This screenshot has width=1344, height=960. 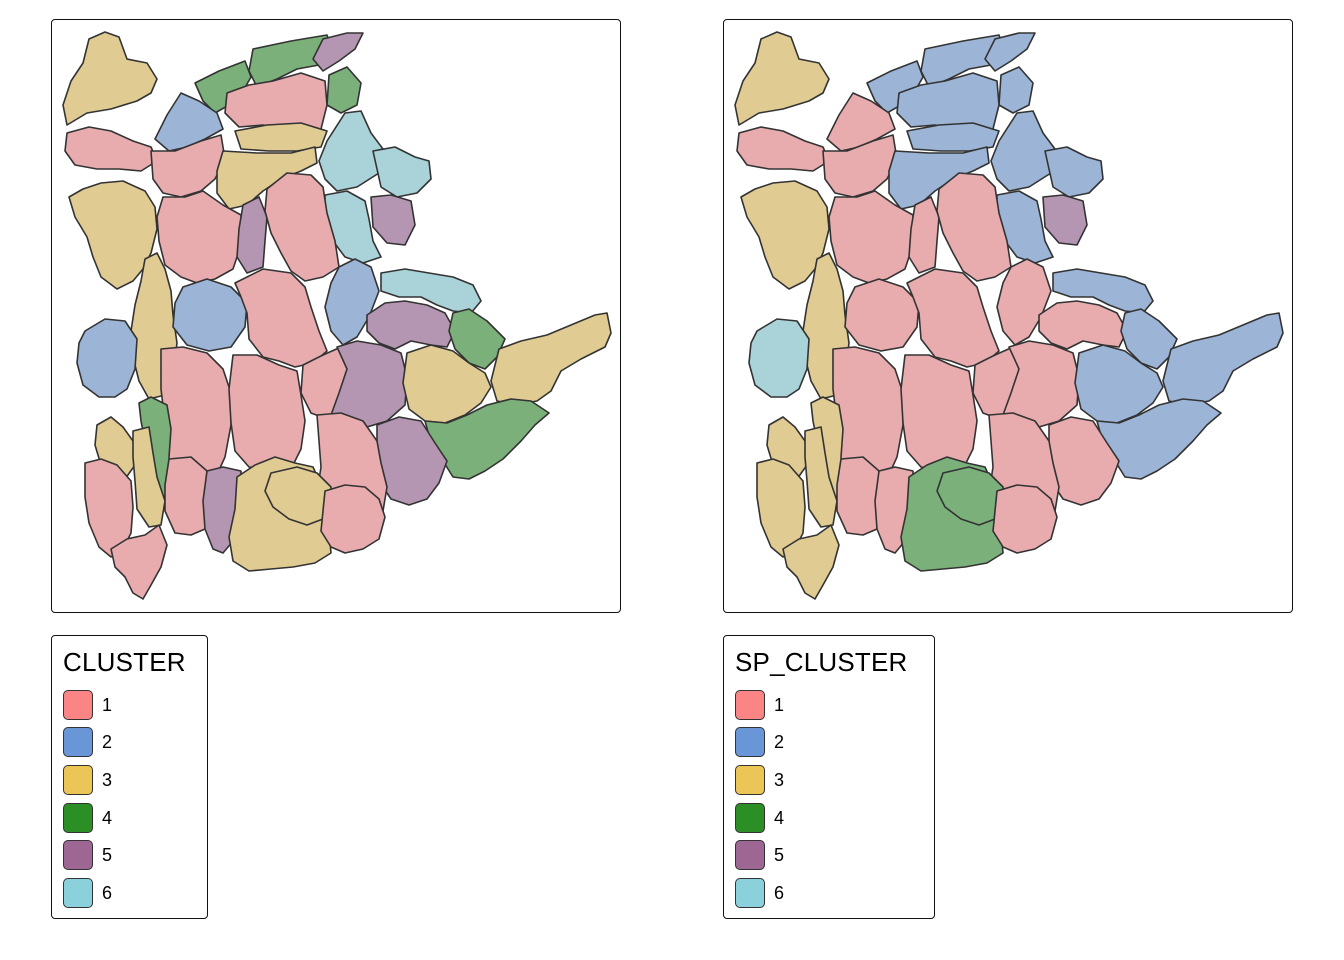 What do you see at coordinates (129, 777) in the screenshot?
I see `legend-cluster: CLUSTER 1 2 3 4 5 6` at bounding box center [129, 777].